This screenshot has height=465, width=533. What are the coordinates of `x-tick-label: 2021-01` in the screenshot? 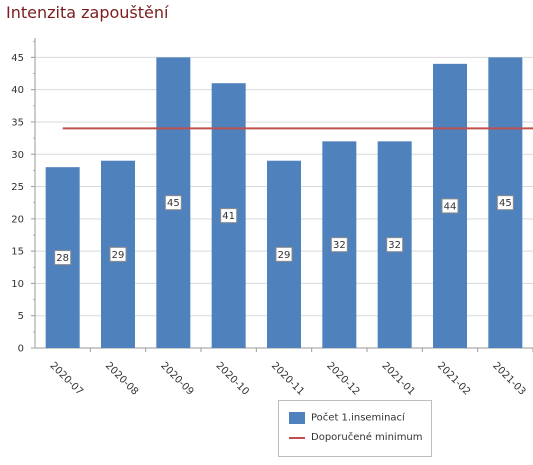 It's located at (398, 378).